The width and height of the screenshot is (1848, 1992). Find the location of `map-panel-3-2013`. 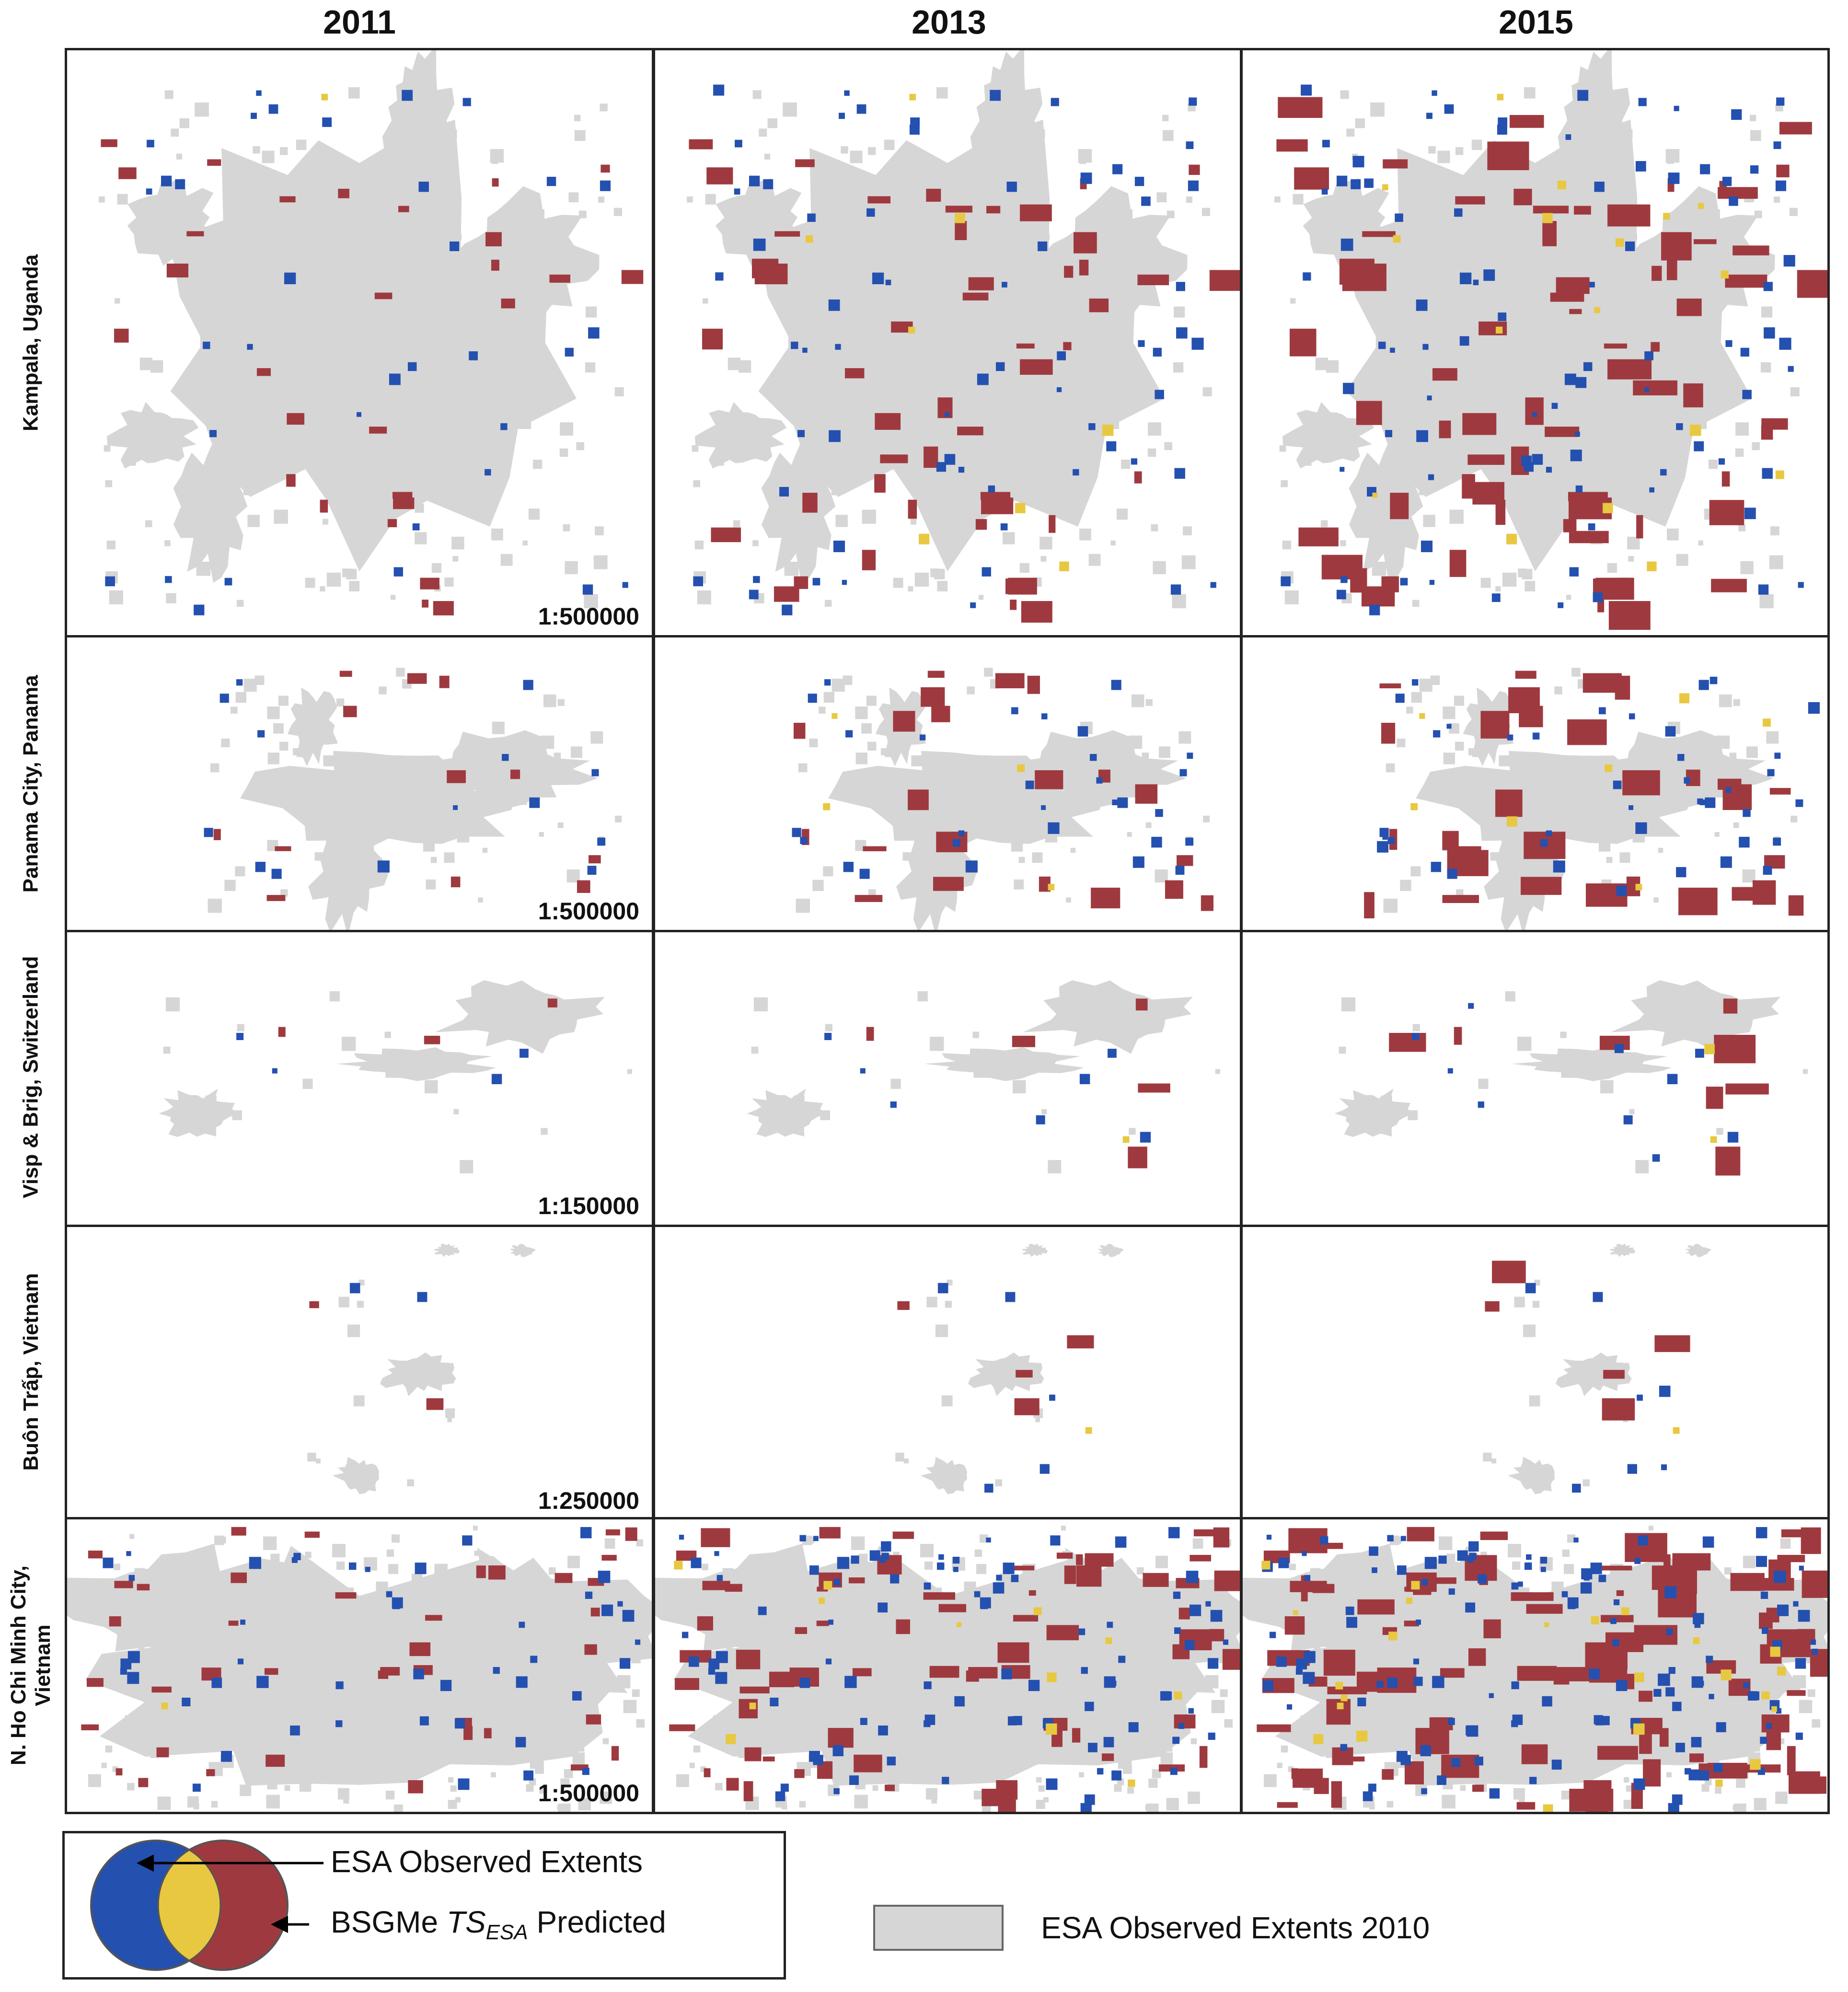

map-panel-3-2013 is located at coordinates (948, 1374).